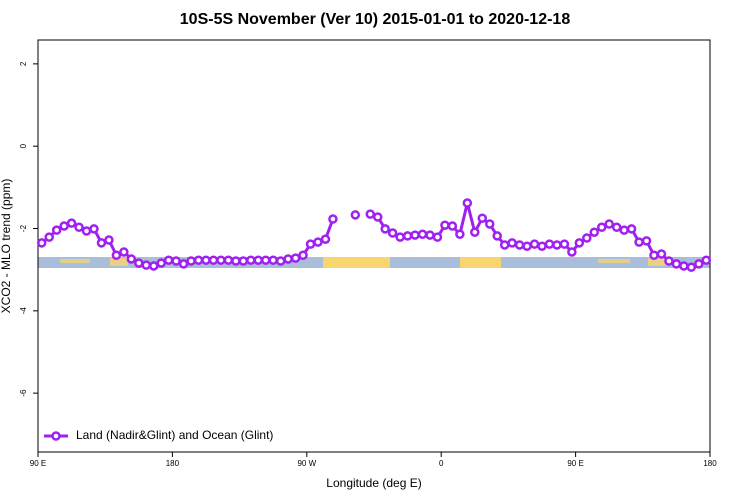  I want to click on x-tick-label: 0, so click(441, 463).